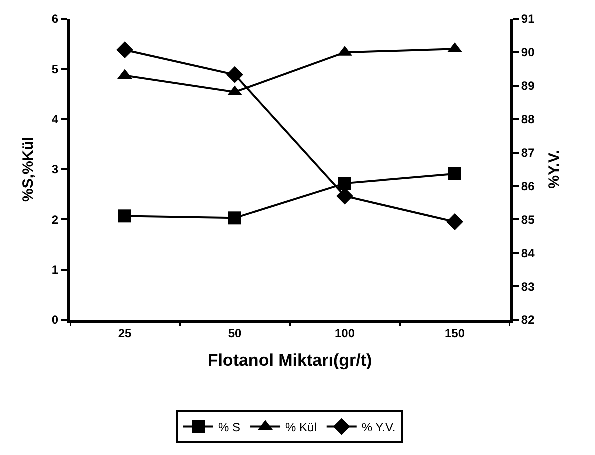 The image size is (595, 455). Describe the element at coordinates (55, 69) in the screenshot. I see `y-tick-label: 5` at that location.